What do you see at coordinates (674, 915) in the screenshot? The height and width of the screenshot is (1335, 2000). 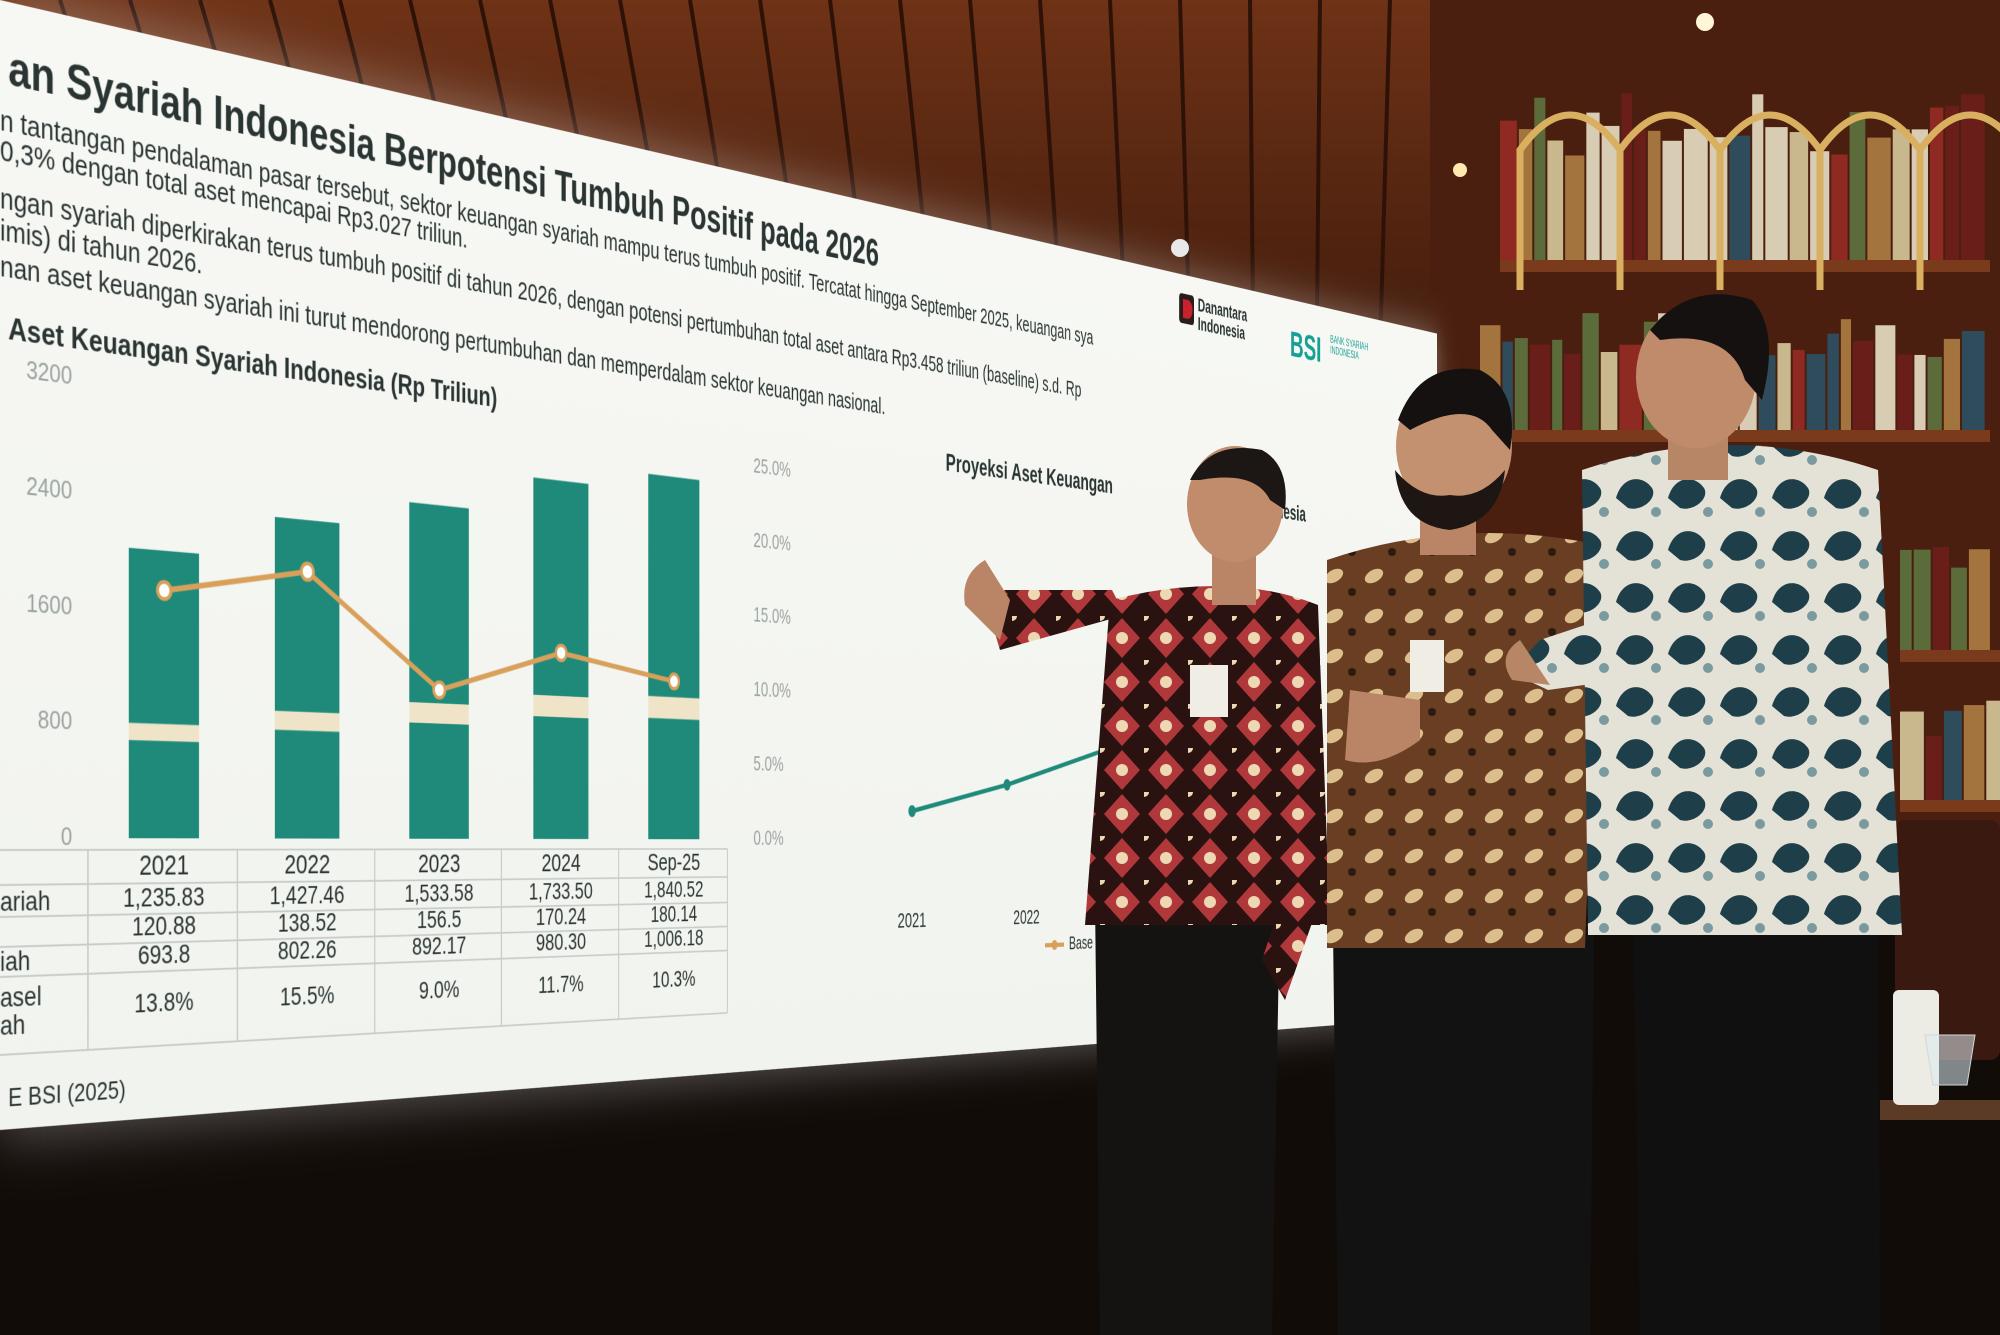 I see `table-cell: 180.14` at bounding box center [674, 915].